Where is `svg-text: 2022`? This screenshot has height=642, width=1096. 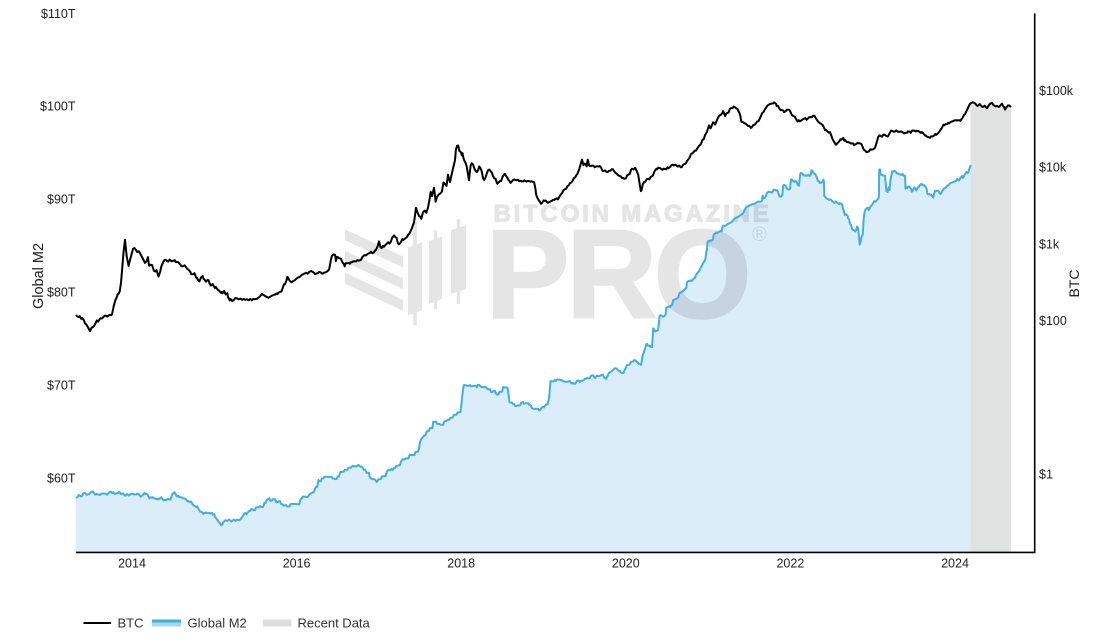
svg-text: 2022 is located at coordinates (790, 564).